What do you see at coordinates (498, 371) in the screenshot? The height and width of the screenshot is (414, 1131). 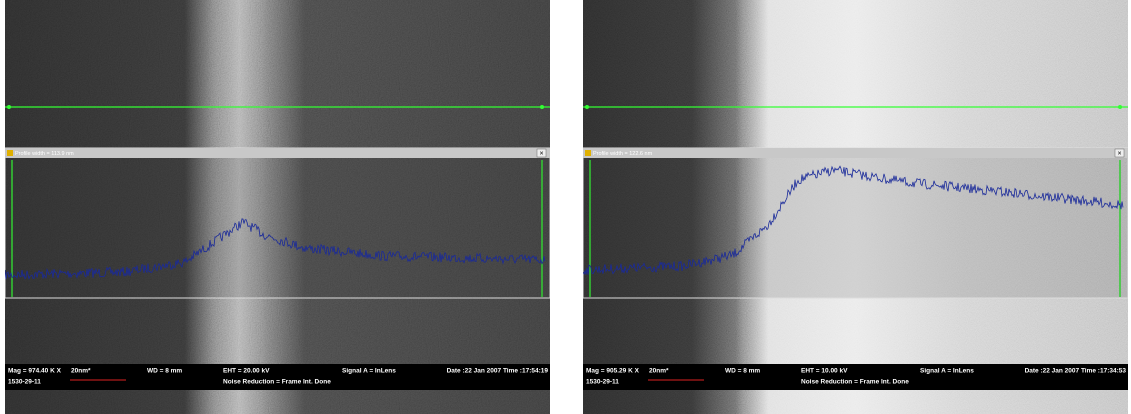 I see `datetime: Date :22 Jan 2007 Time :17:54:19` at bounding box center [498, 371].